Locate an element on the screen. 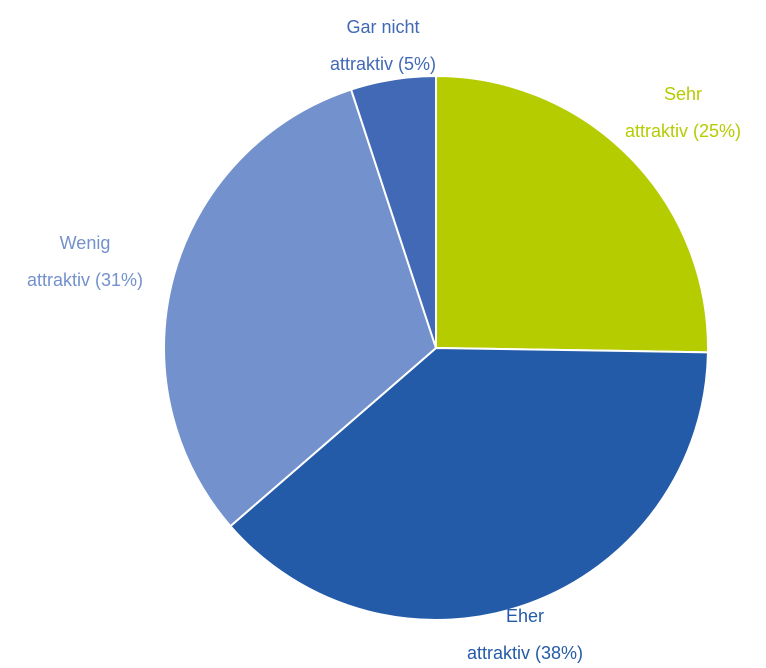 The height and width of the screenshot is (668, 766). slice-label: attraktiv (5%) is located at coordinates (383, 64).